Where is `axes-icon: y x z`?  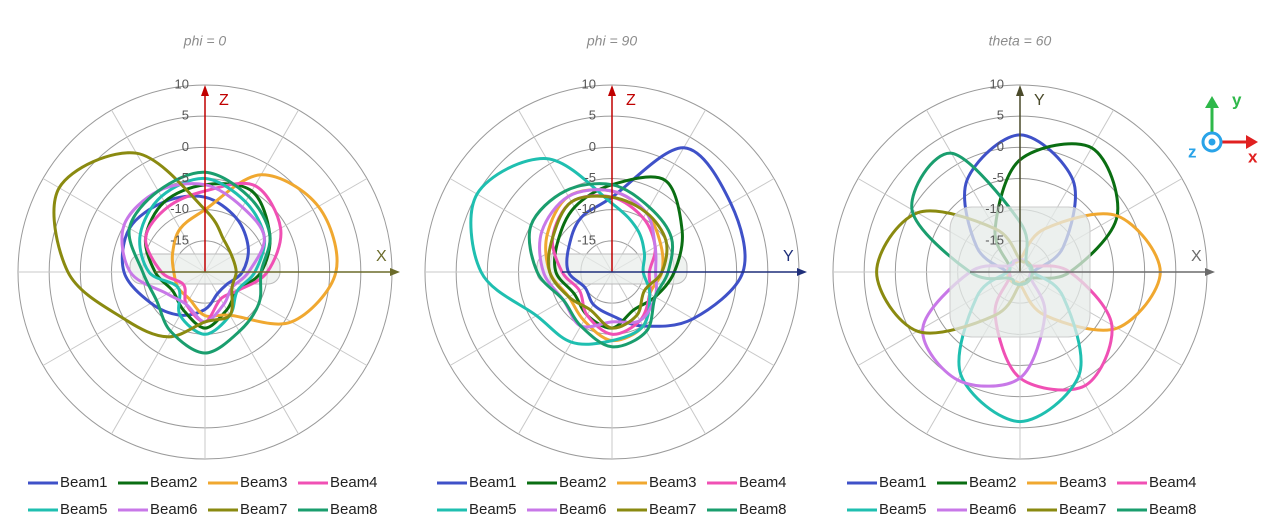 axes-icon: y x z is located at coordinates (1223, 128).